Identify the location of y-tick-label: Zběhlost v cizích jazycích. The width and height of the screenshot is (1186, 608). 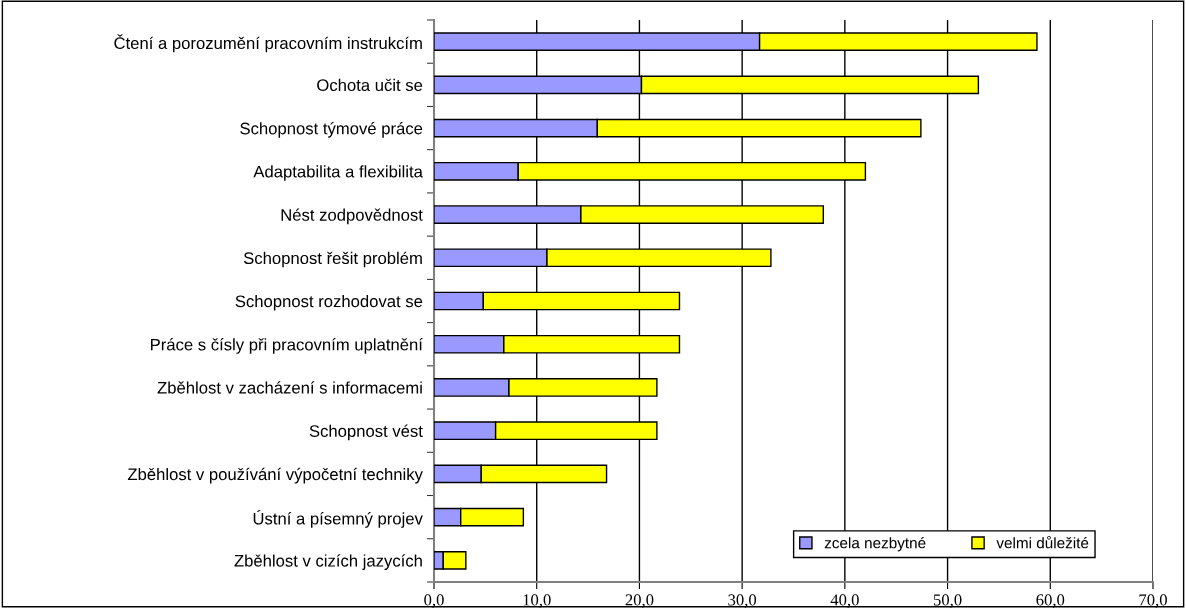
(328, 562).